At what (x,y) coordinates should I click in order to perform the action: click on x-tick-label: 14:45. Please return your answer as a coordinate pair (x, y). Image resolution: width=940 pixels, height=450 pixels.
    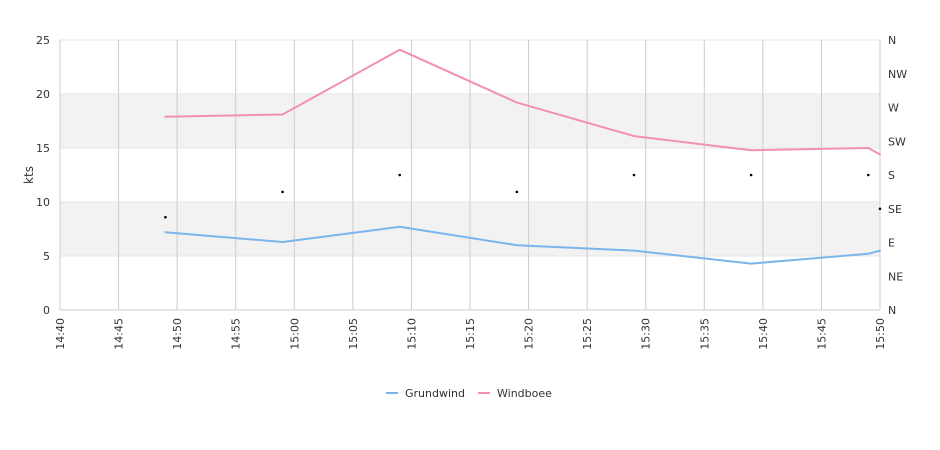
    Looking at the image, I should click on (119, 334).